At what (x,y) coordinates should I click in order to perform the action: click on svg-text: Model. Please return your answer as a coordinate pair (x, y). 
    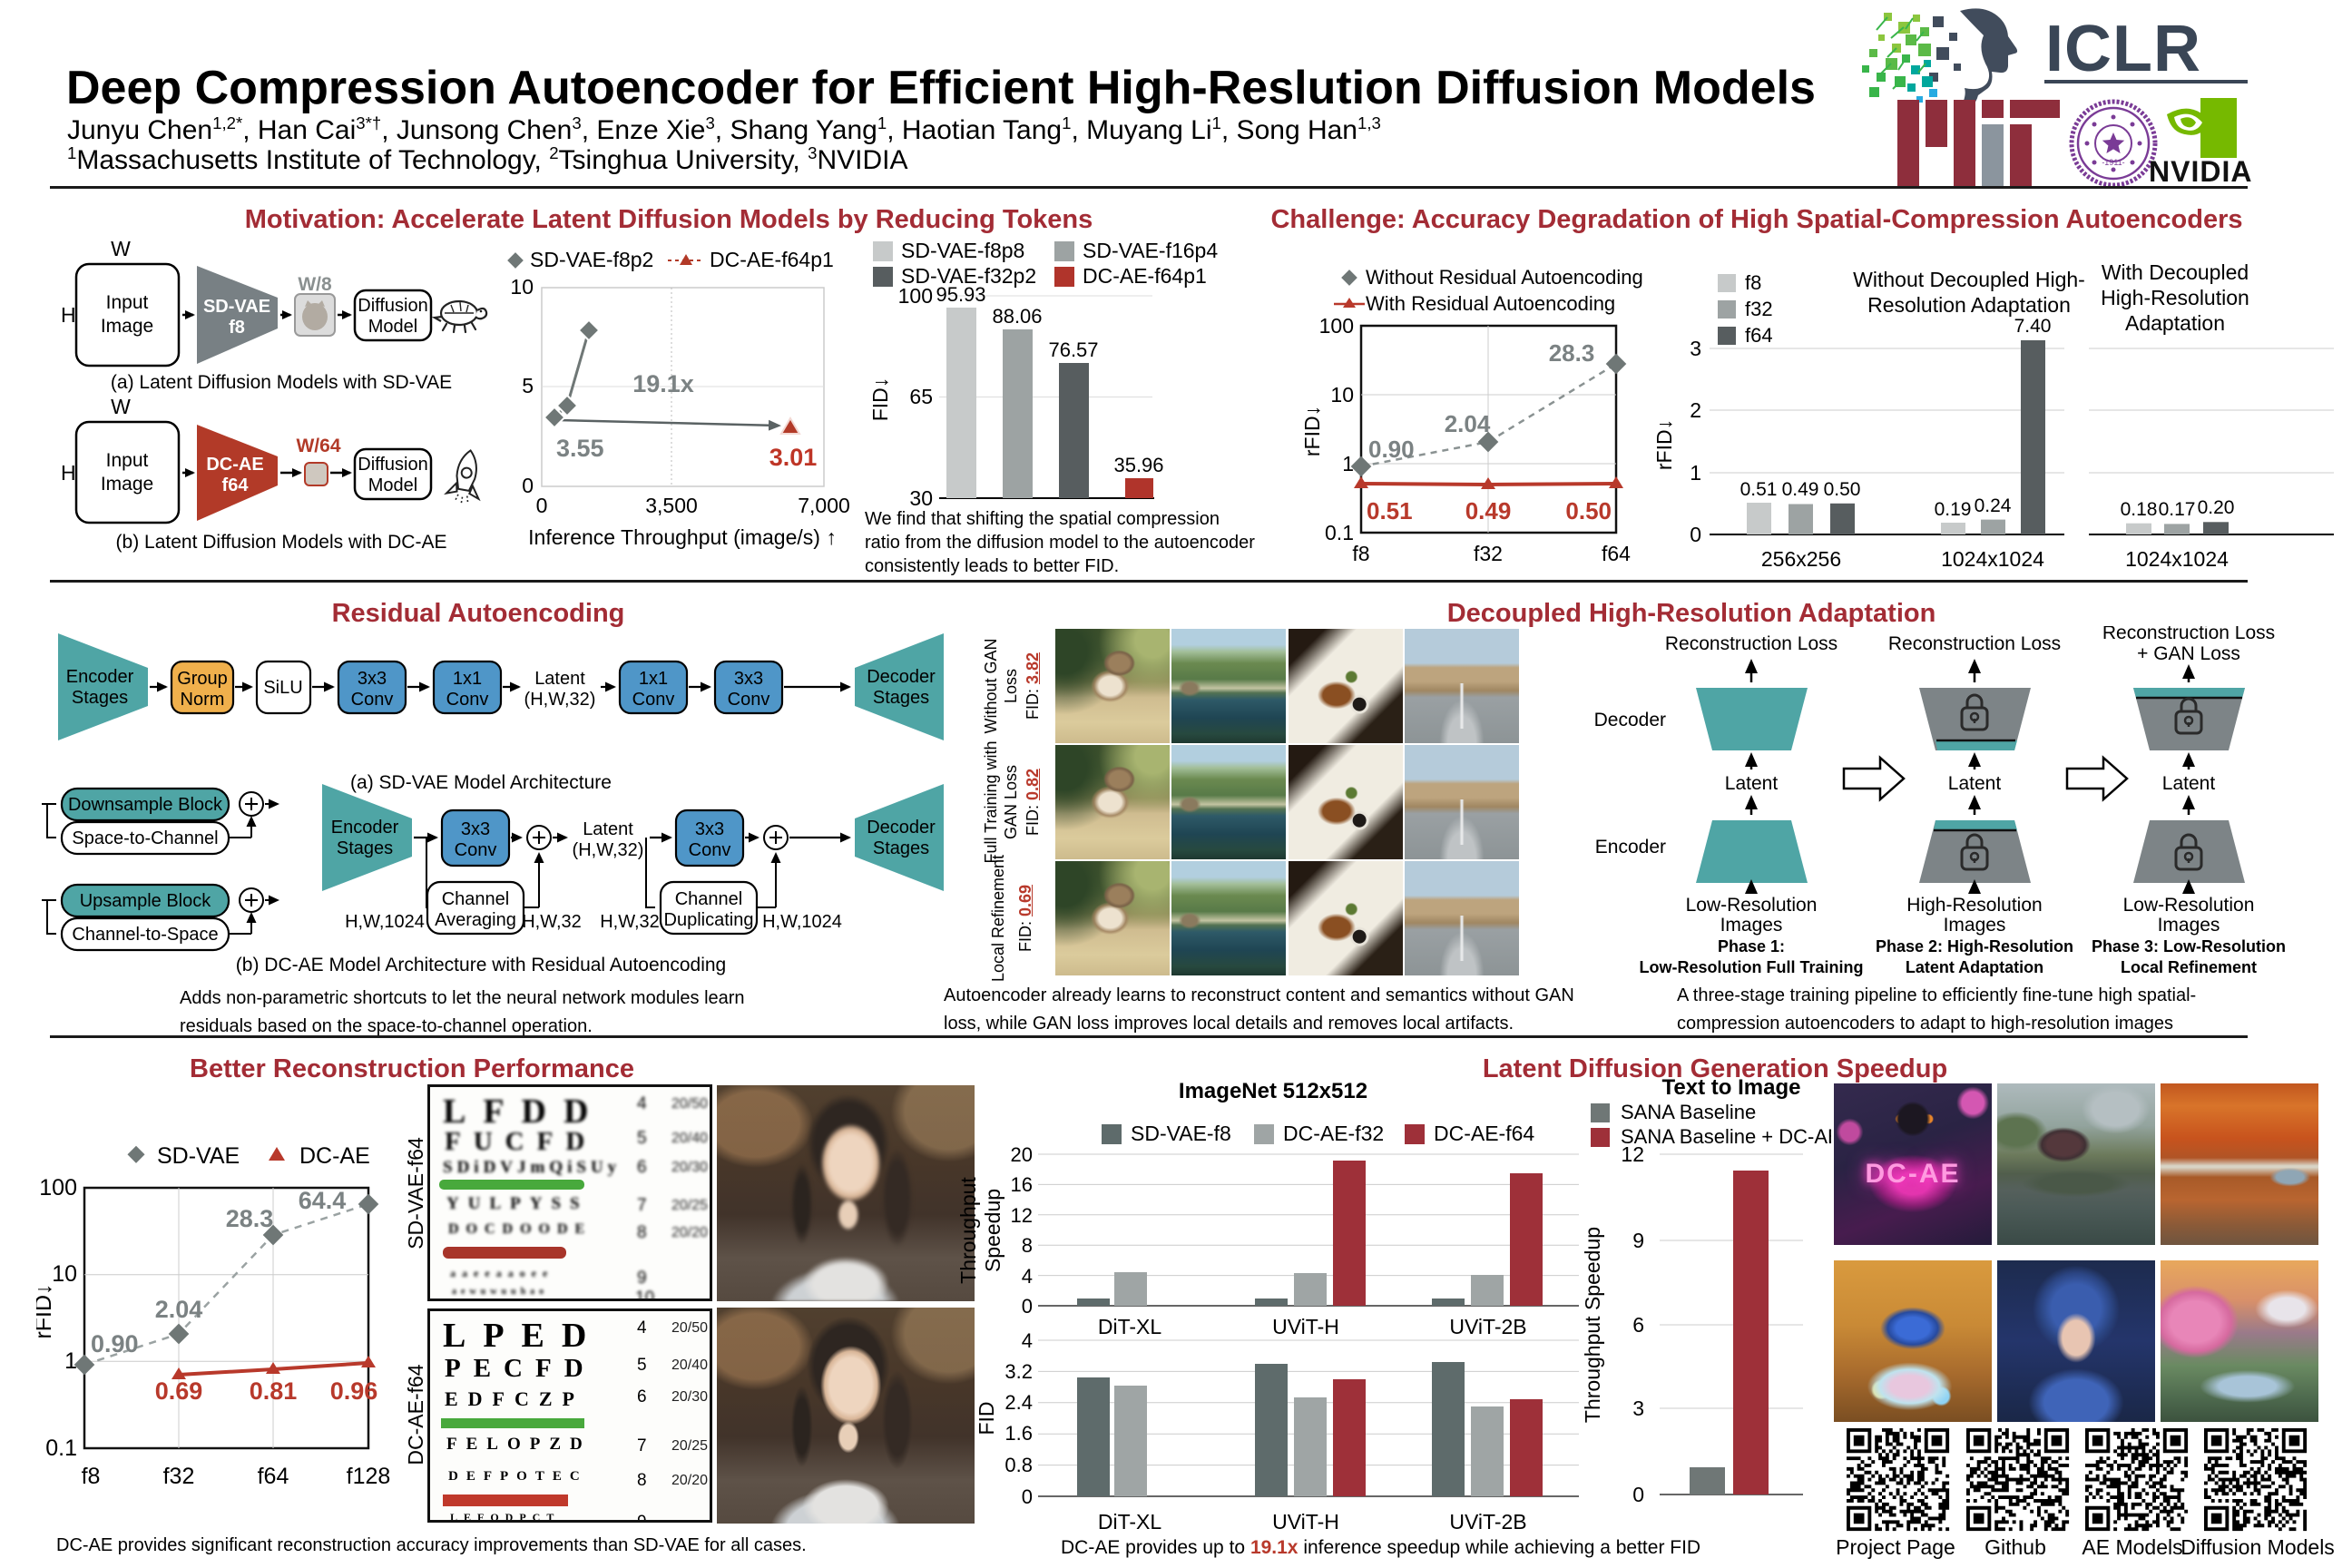
    Looking at the image, I should click on (392, 485).